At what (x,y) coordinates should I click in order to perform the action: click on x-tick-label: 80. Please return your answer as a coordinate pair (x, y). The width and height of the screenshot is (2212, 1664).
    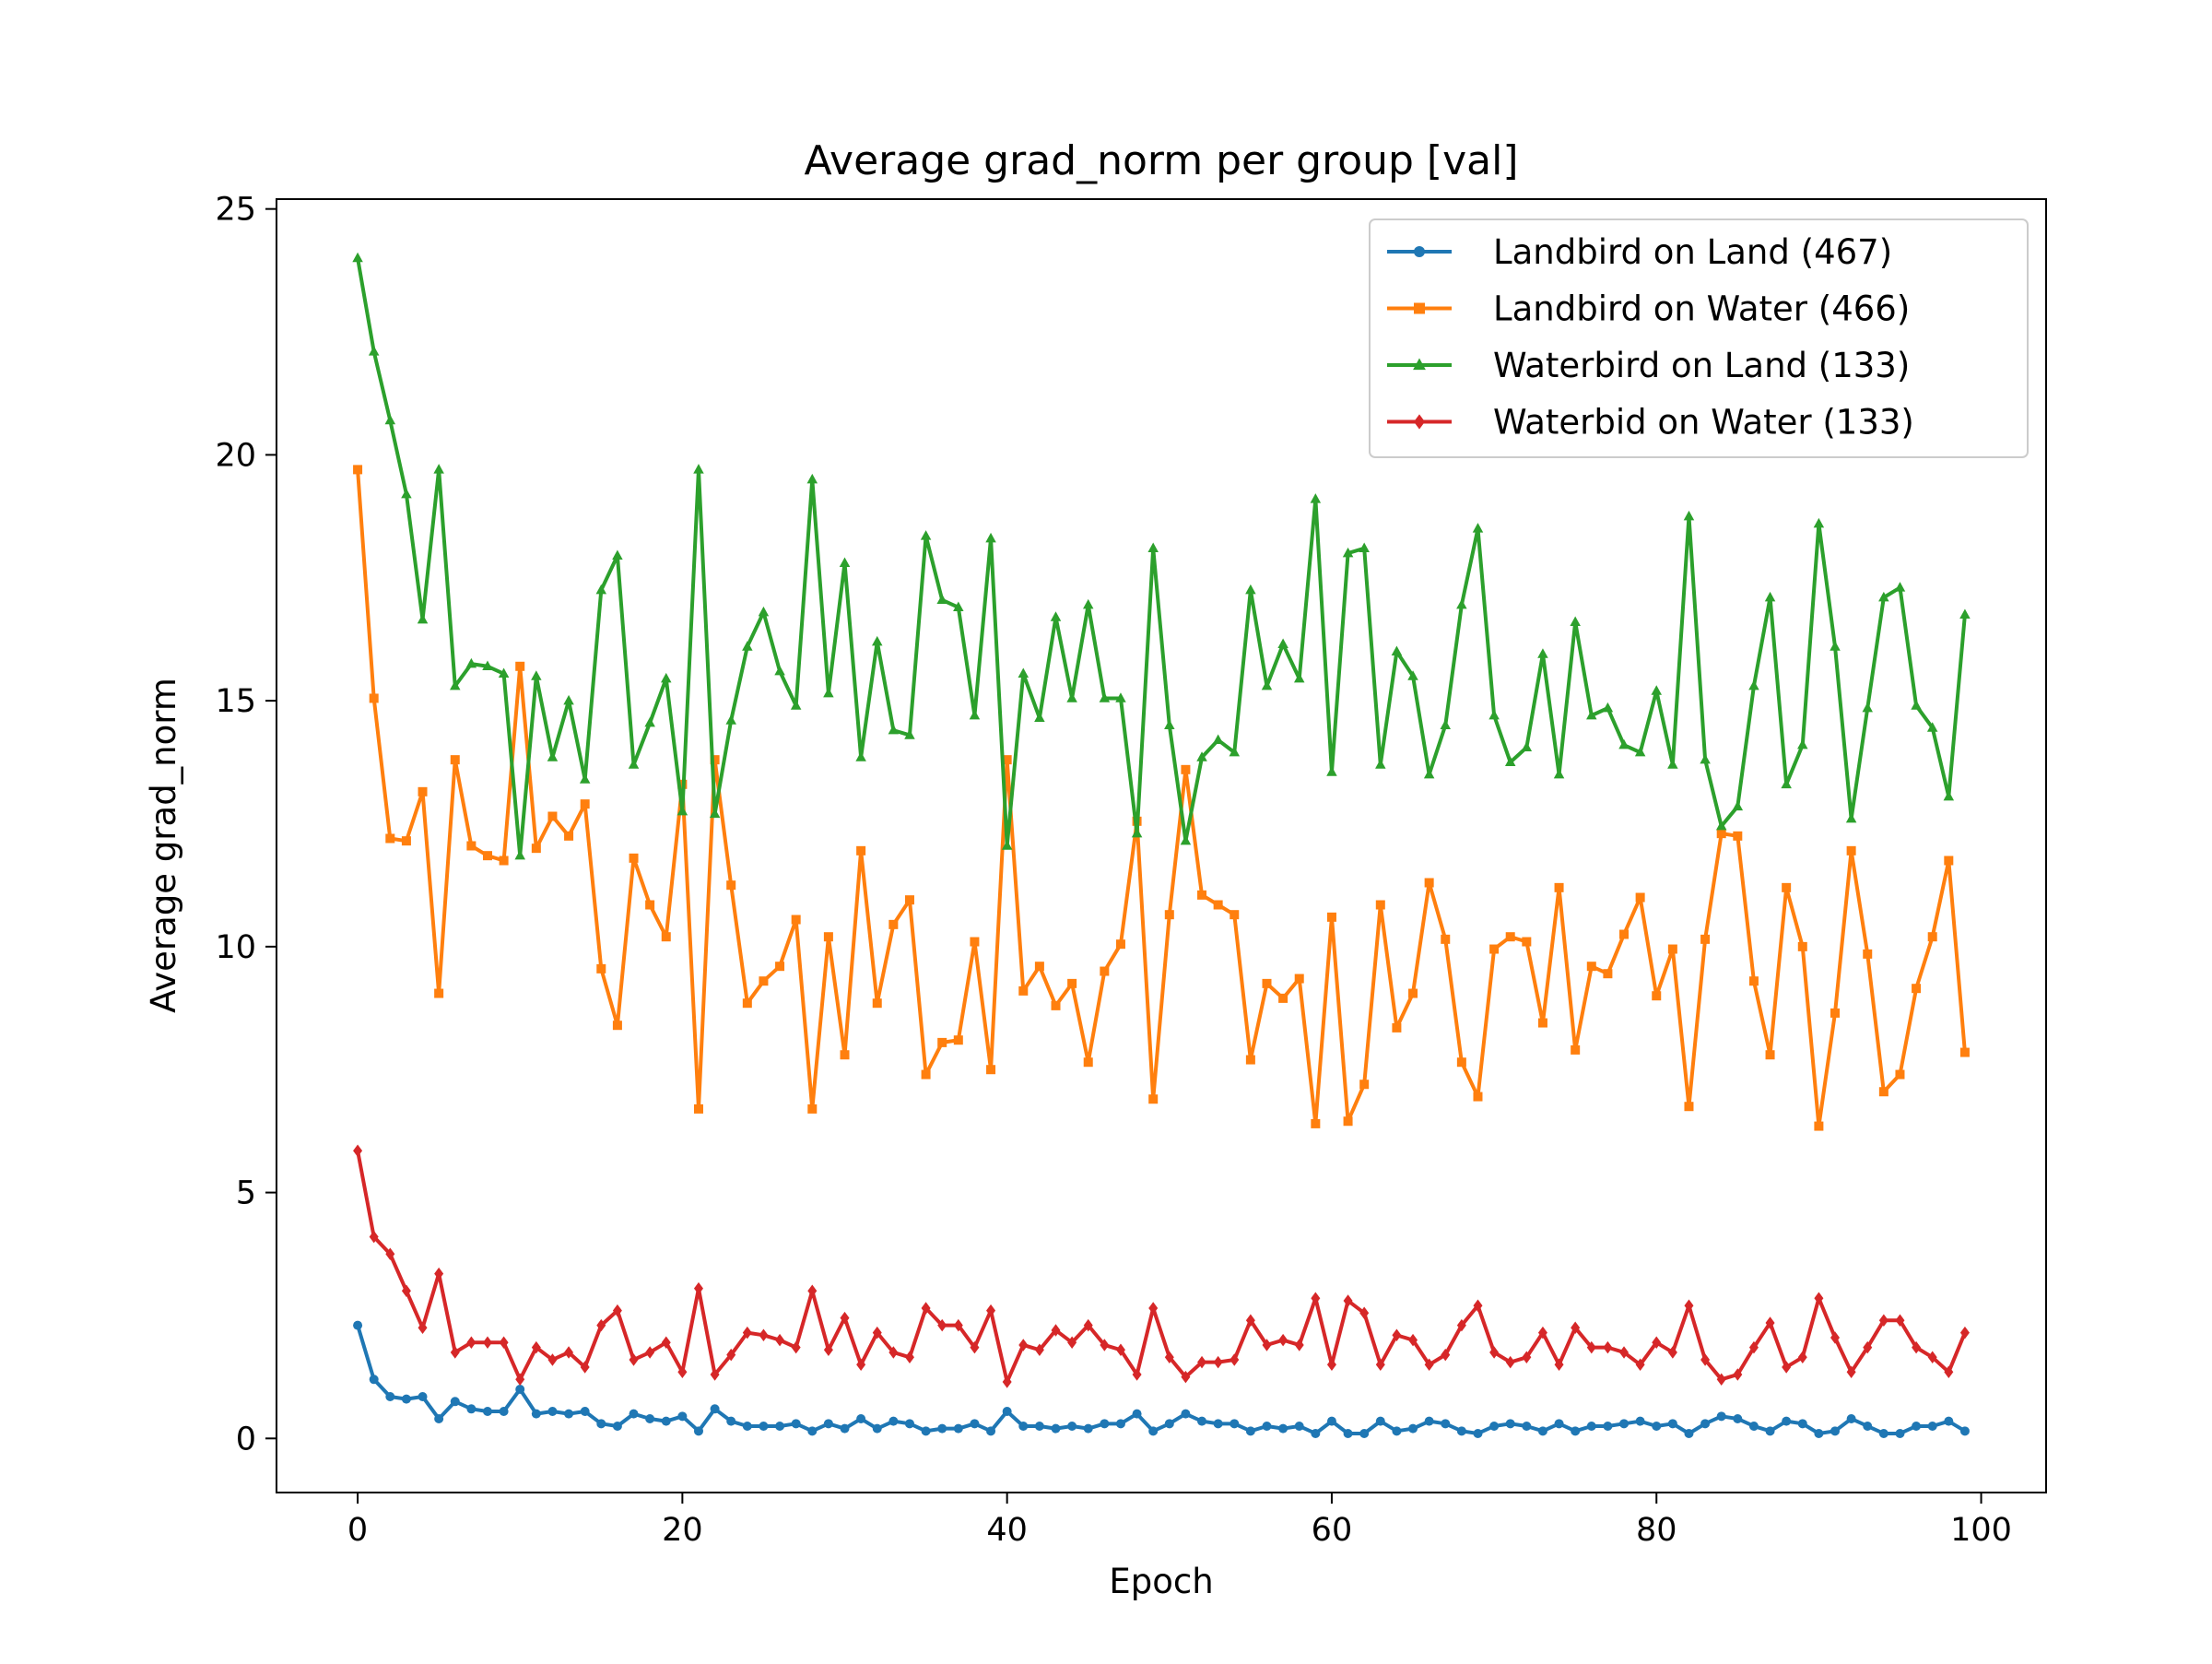
    Looking at the image, I should click on (1656, 1530).